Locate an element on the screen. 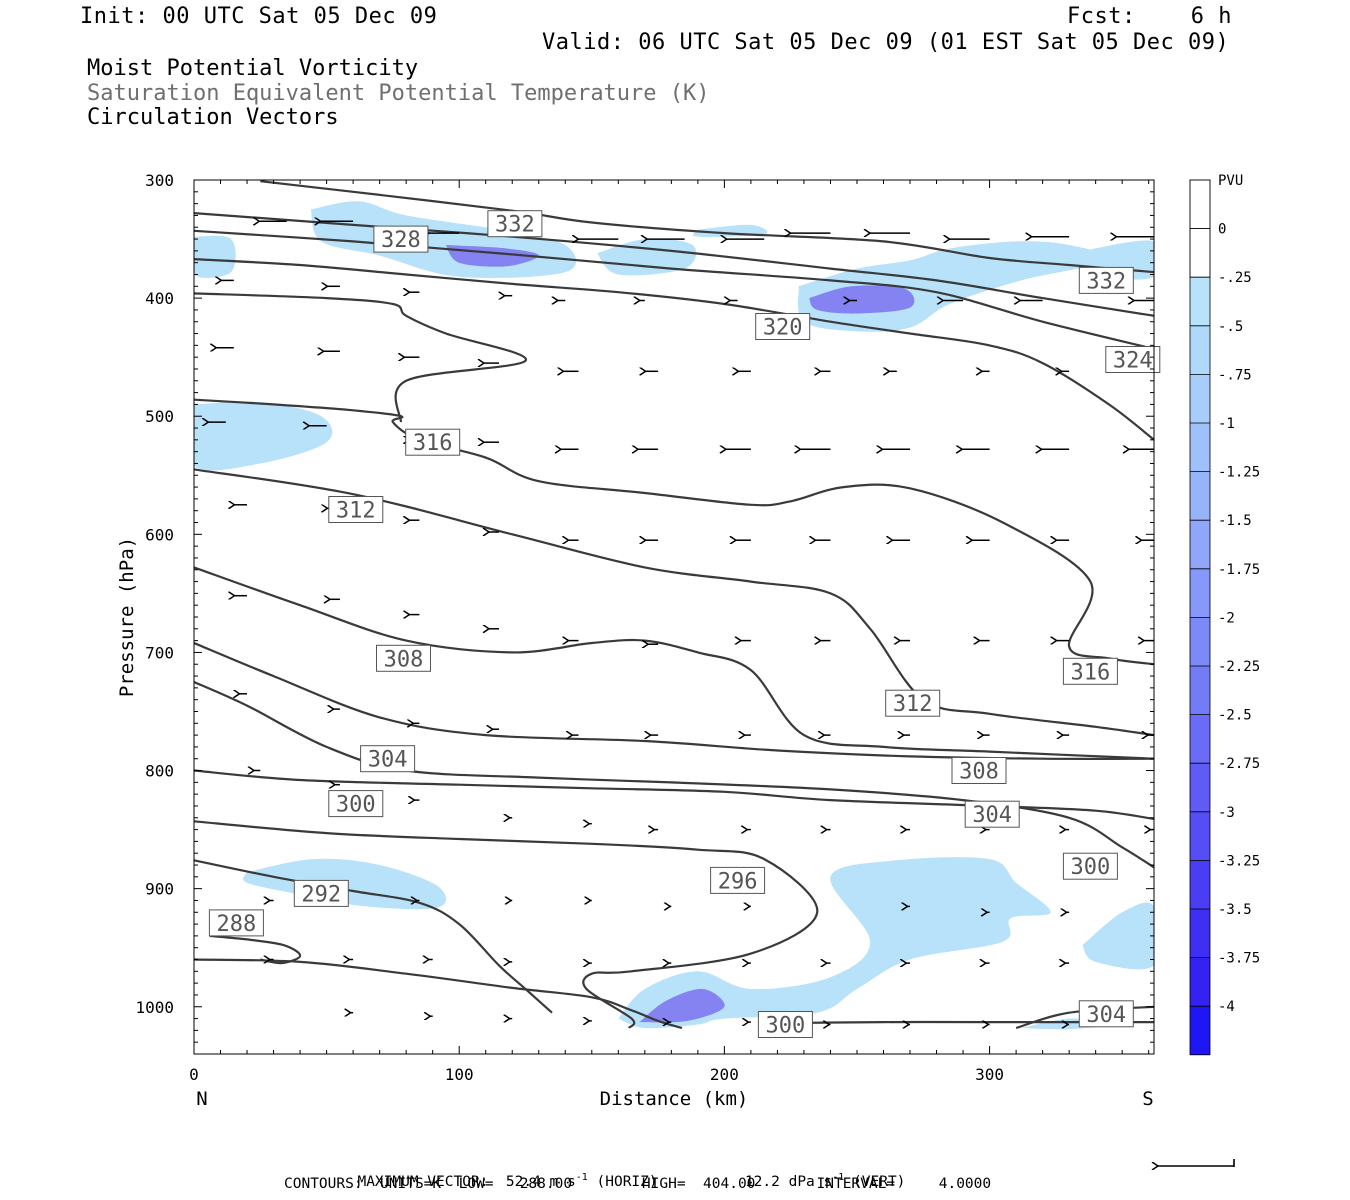 This screenshot has width=1350, height=1200. max-vector-horiz: 52.4 m s is located at coordinates (540, 1181).